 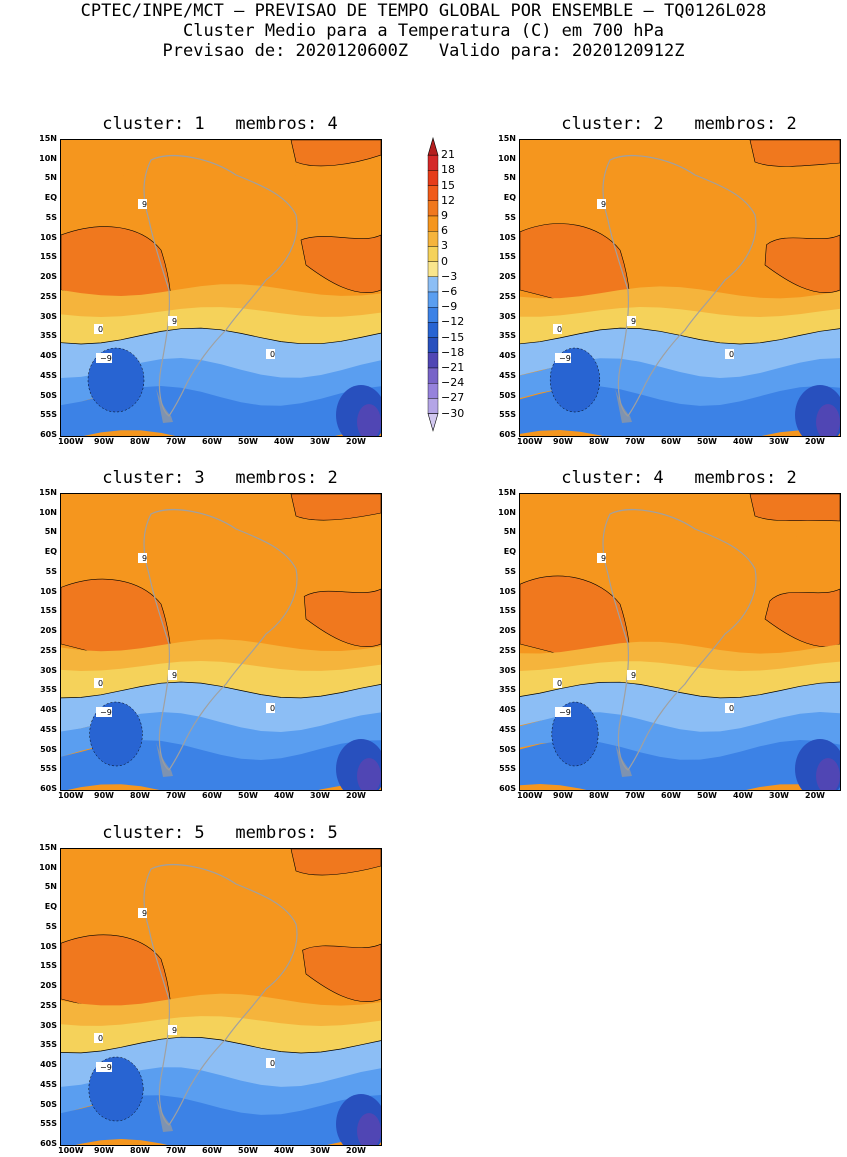 I want to click on colorbar-label: 15, so click(x=448, y=185).